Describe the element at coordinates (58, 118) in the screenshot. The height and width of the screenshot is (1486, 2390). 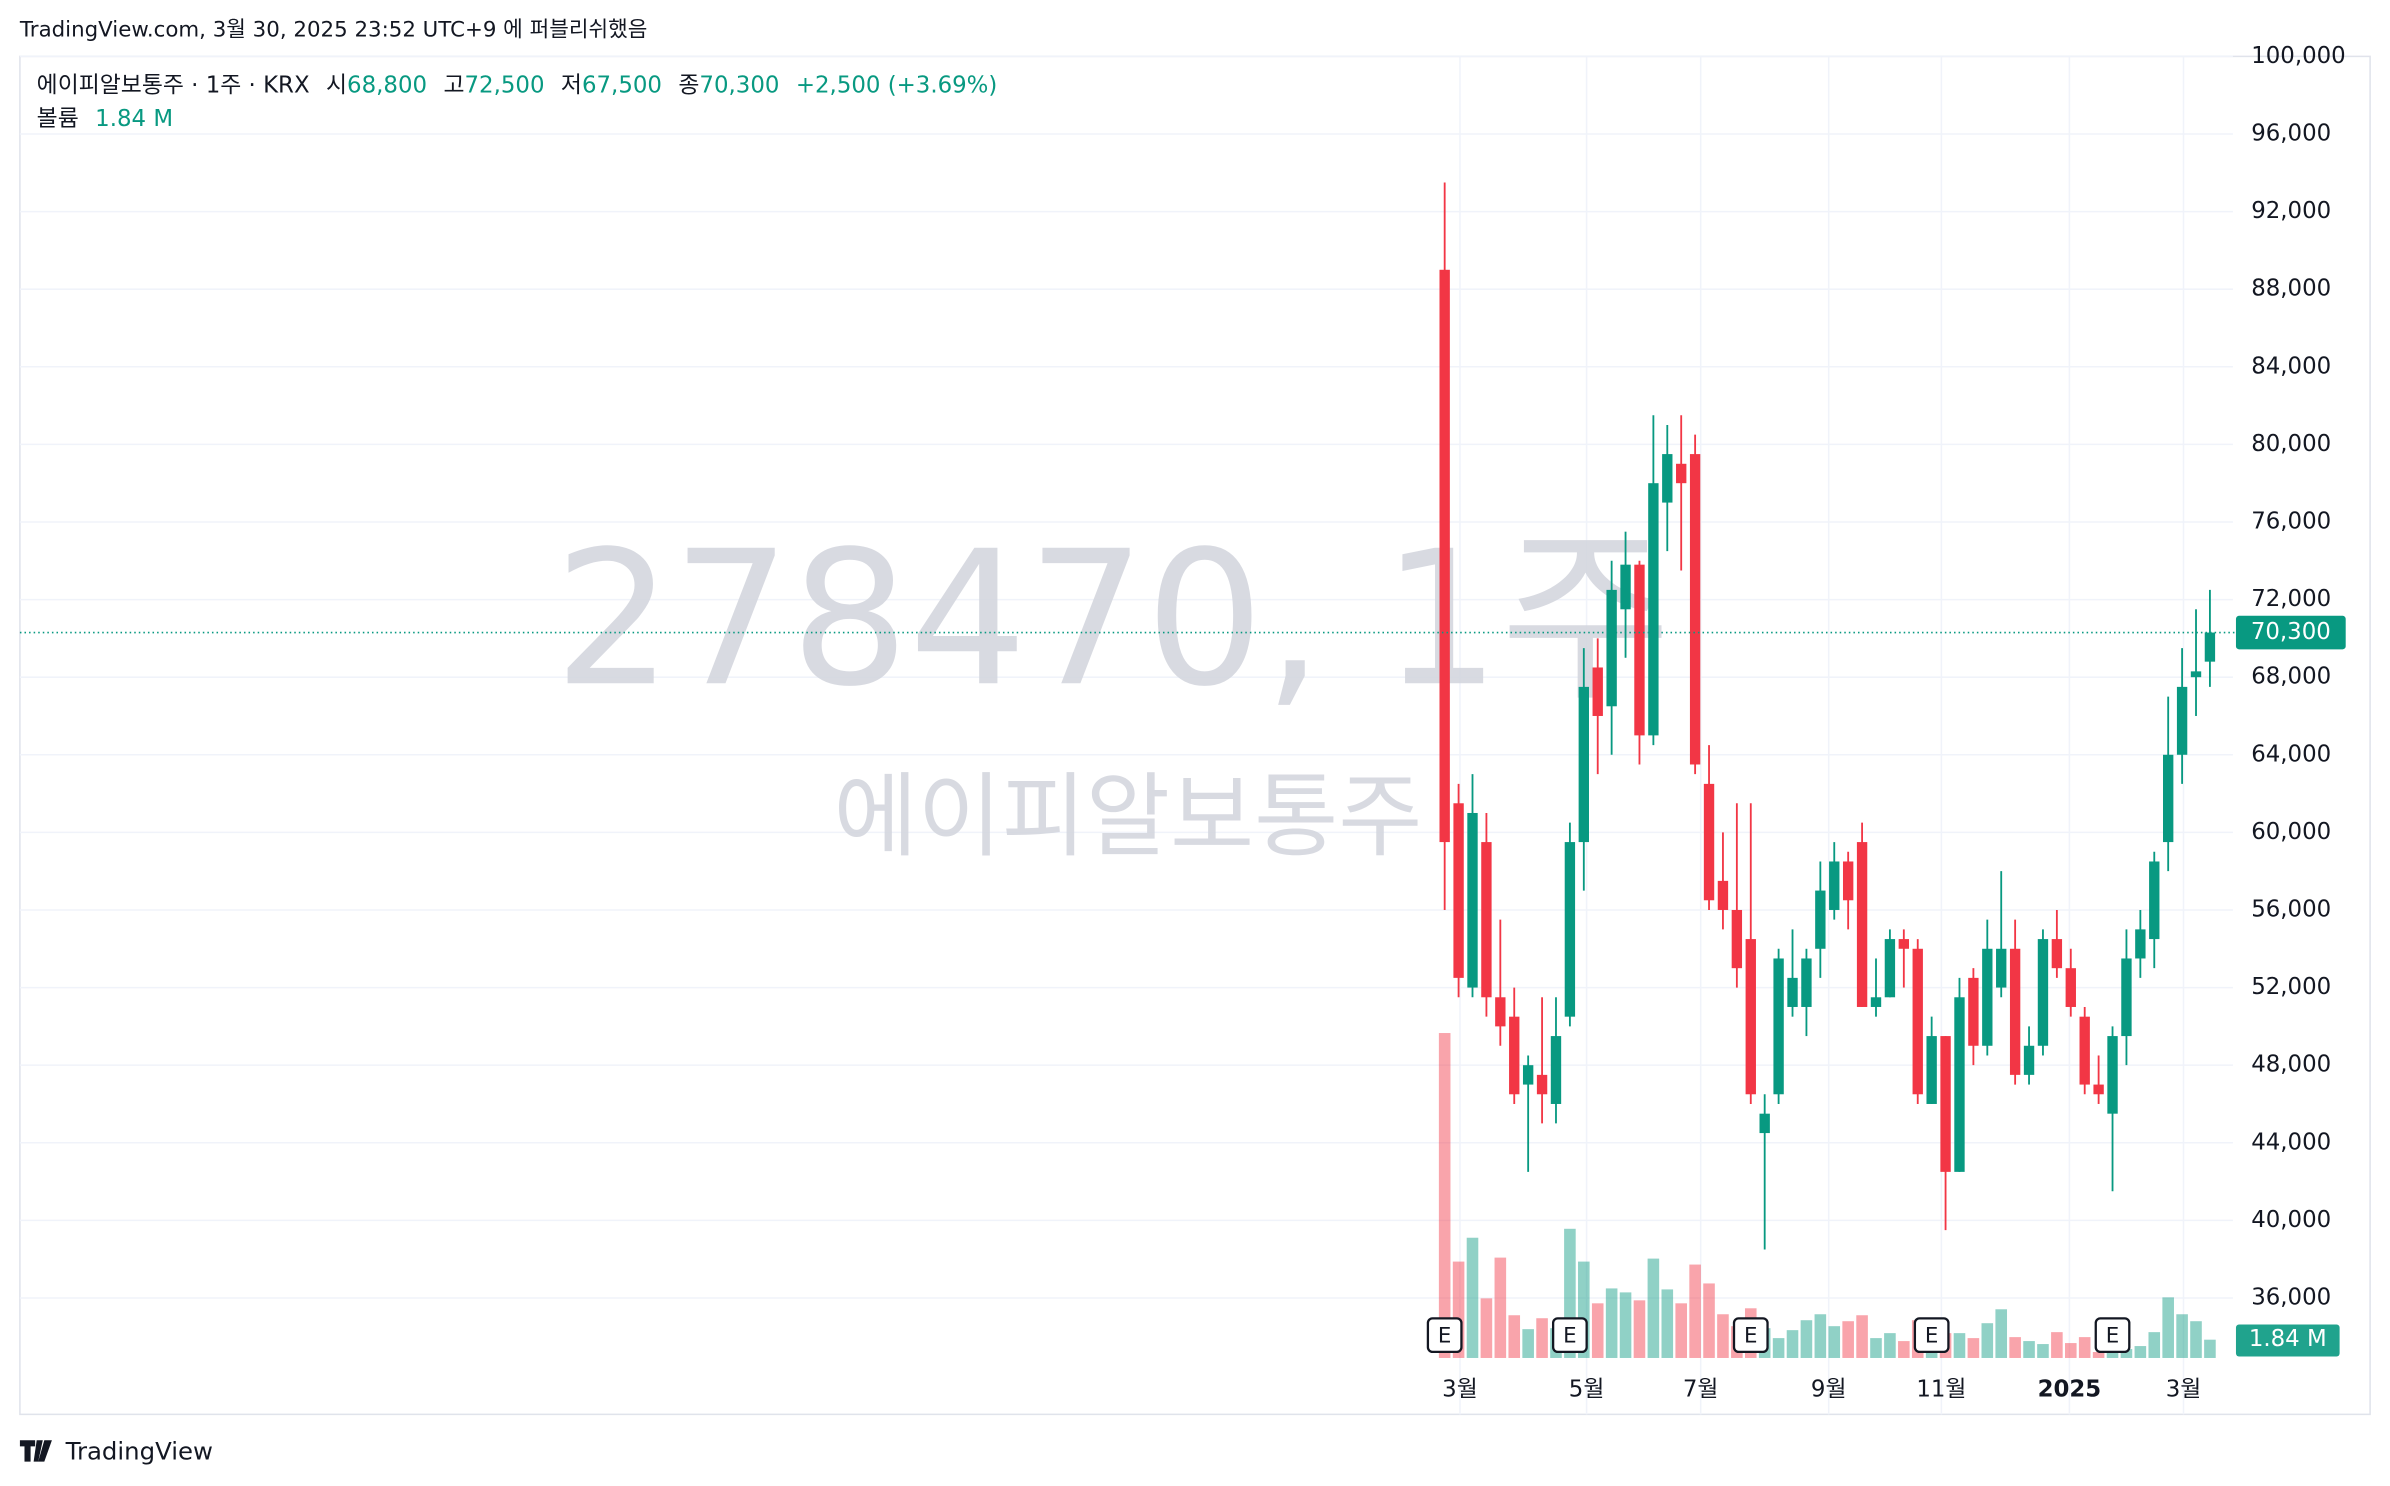
I see `volume-label: 볼륨` at that location.